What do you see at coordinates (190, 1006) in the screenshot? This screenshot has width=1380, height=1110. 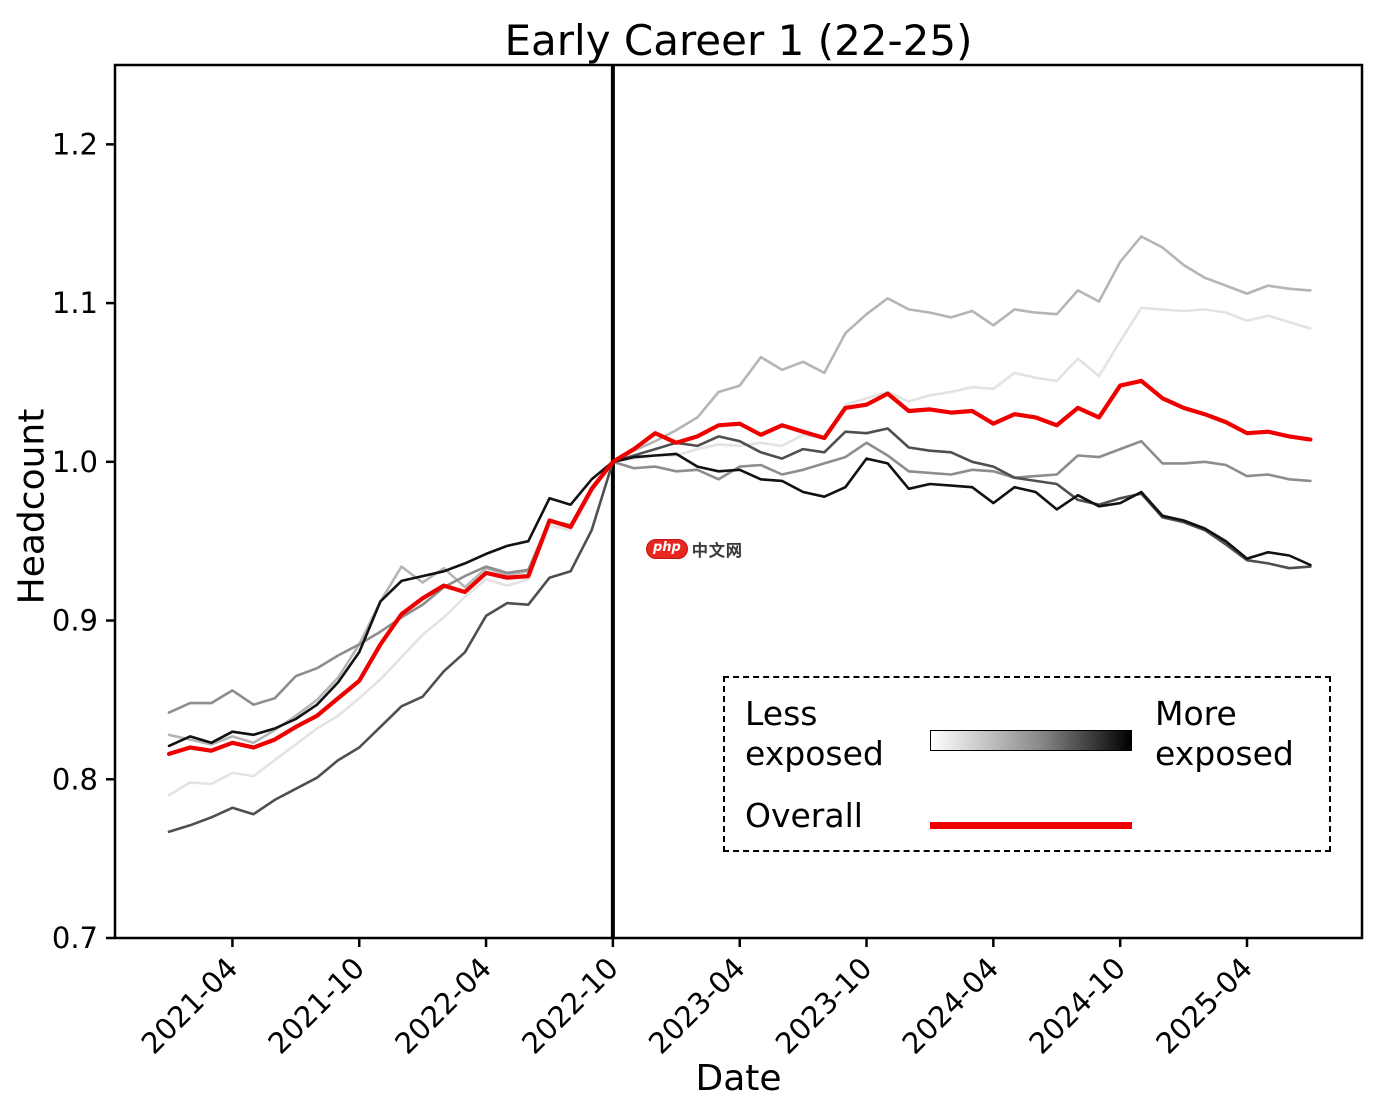 I see `x-tick-label: 2021-04` at bounding box center [190, 1006].